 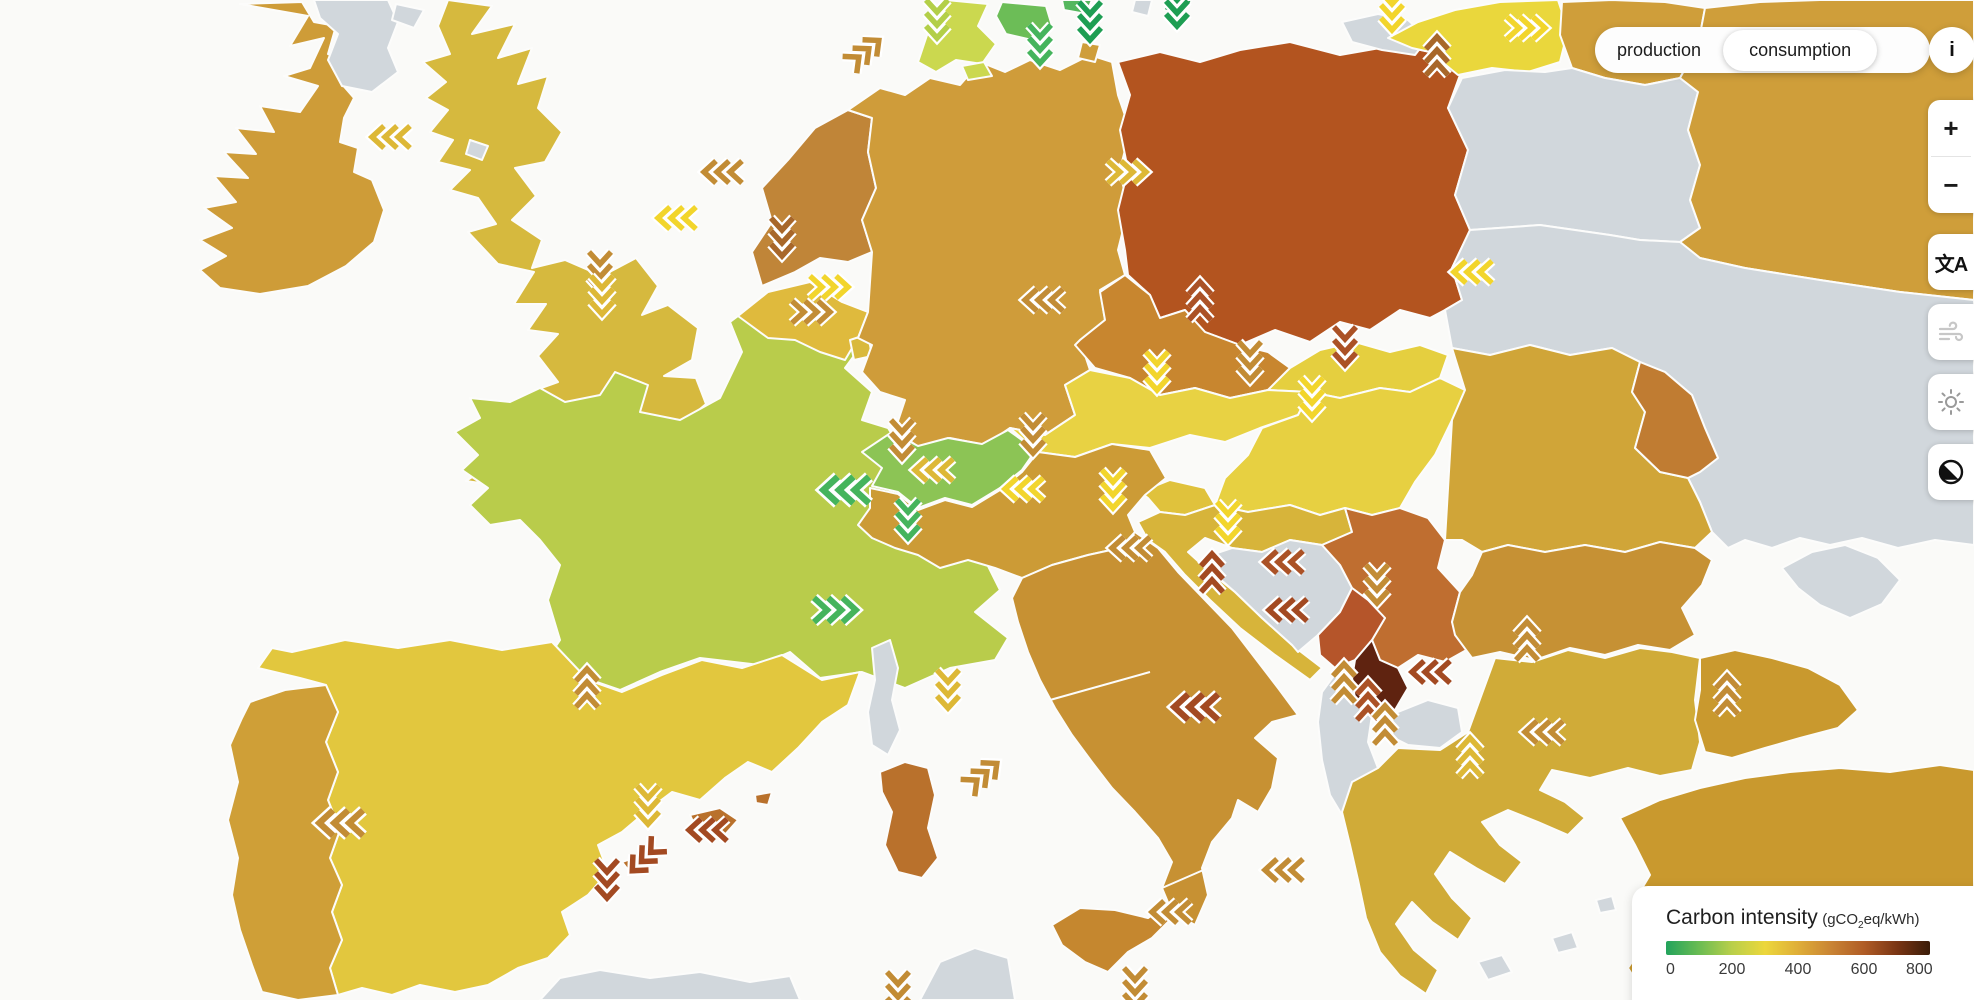 I want to click on legend-gradient, so click(x=1798, y=948).